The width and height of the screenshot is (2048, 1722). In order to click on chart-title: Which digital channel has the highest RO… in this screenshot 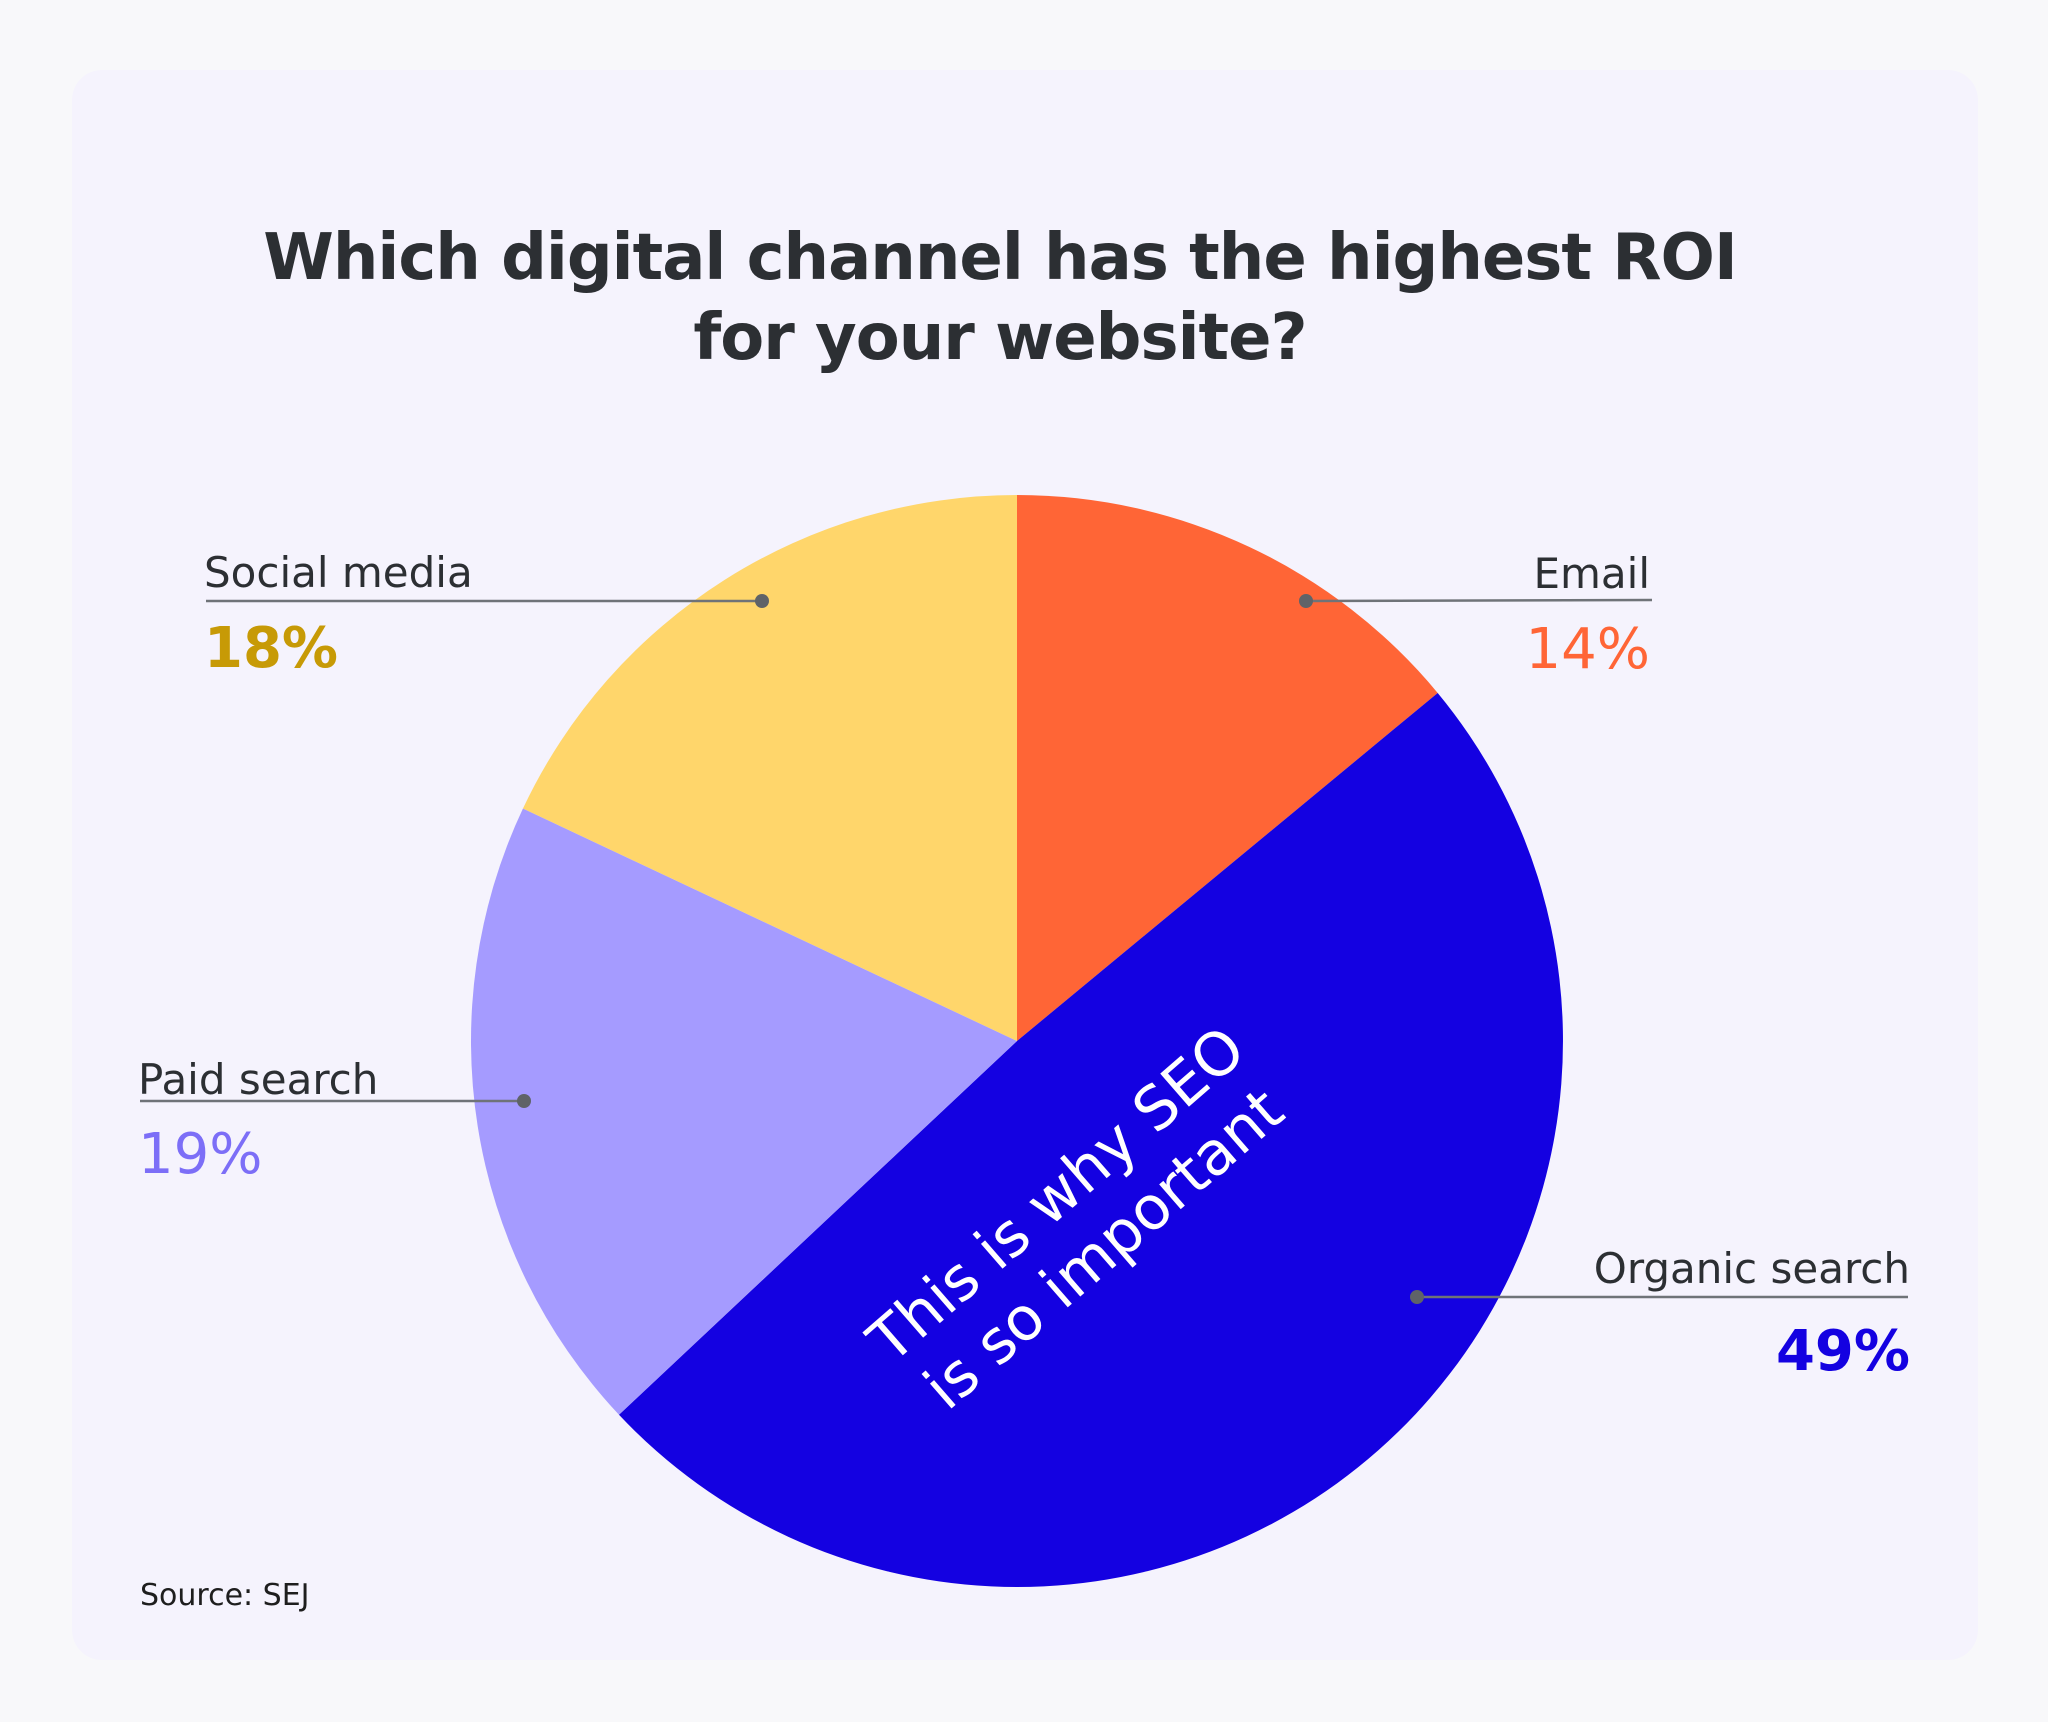, I will do `click(1000, 298)`.